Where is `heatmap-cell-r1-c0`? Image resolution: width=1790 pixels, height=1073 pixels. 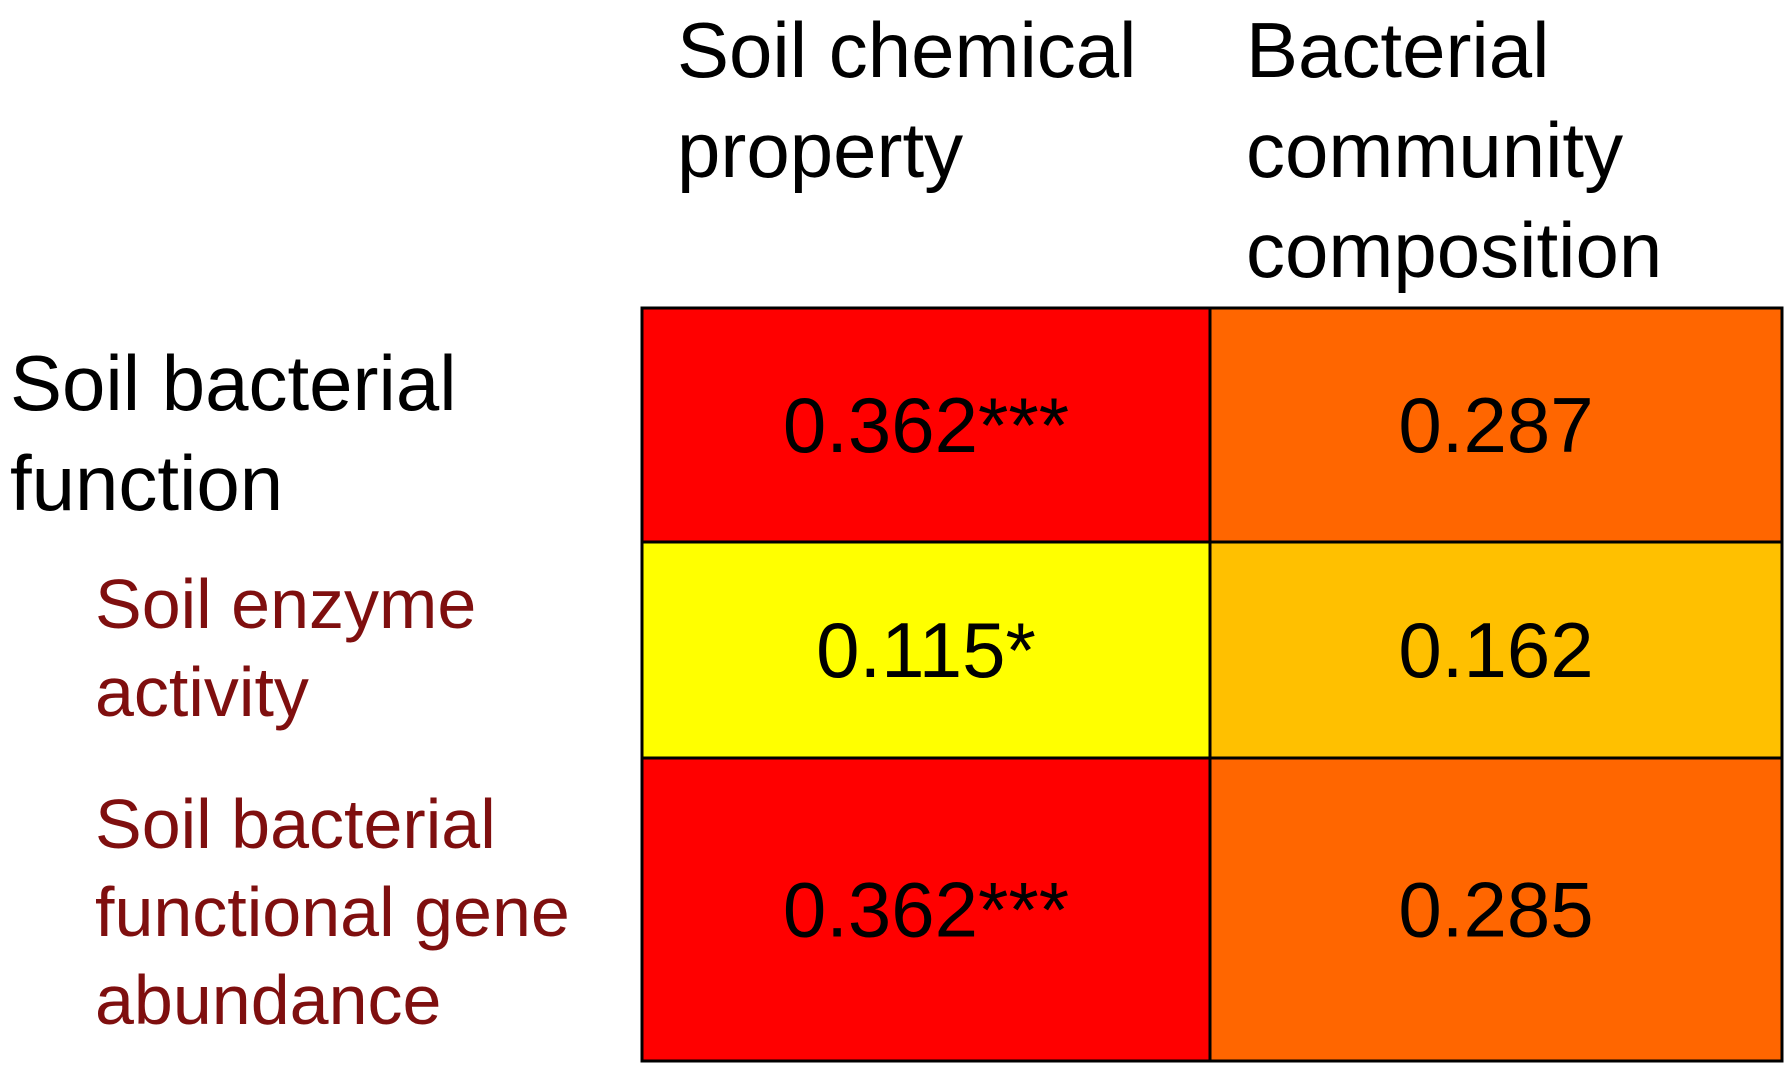
heatmap-cell-r1-c0 is located at coordinates (926, 650).